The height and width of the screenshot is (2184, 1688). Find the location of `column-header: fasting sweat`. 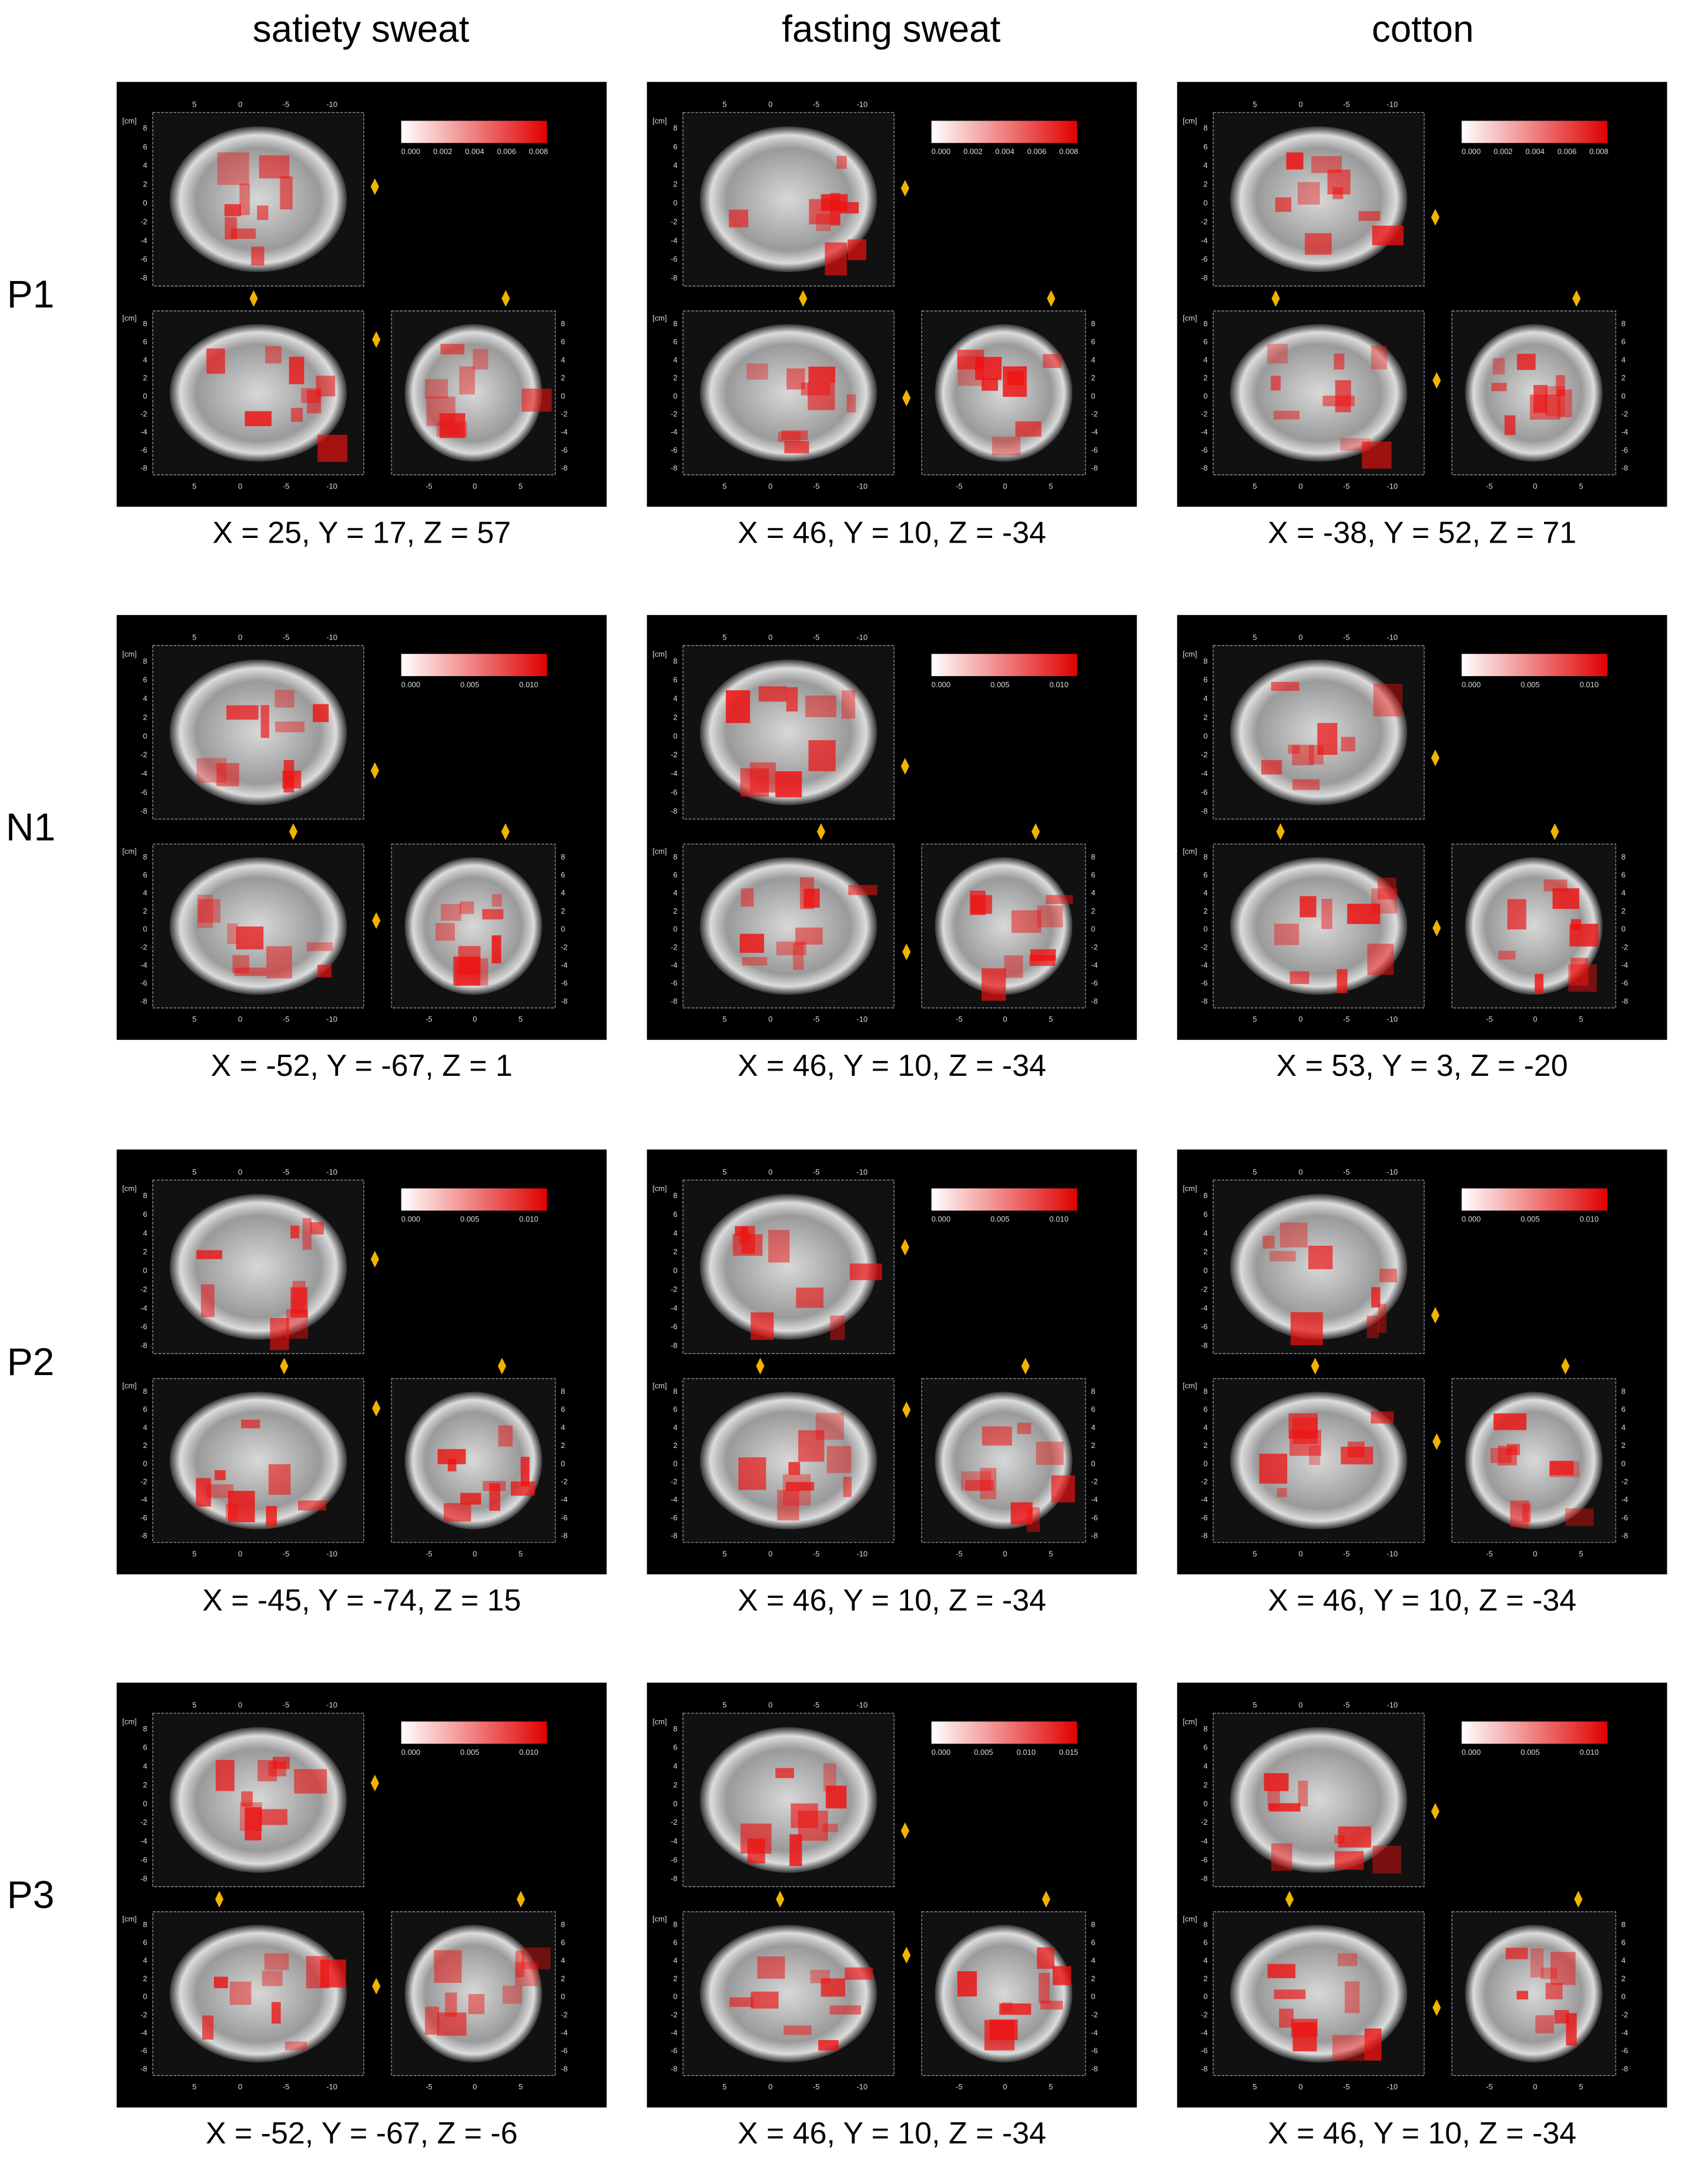

column-header: fasting sweat is located at coordinates (891, 29).